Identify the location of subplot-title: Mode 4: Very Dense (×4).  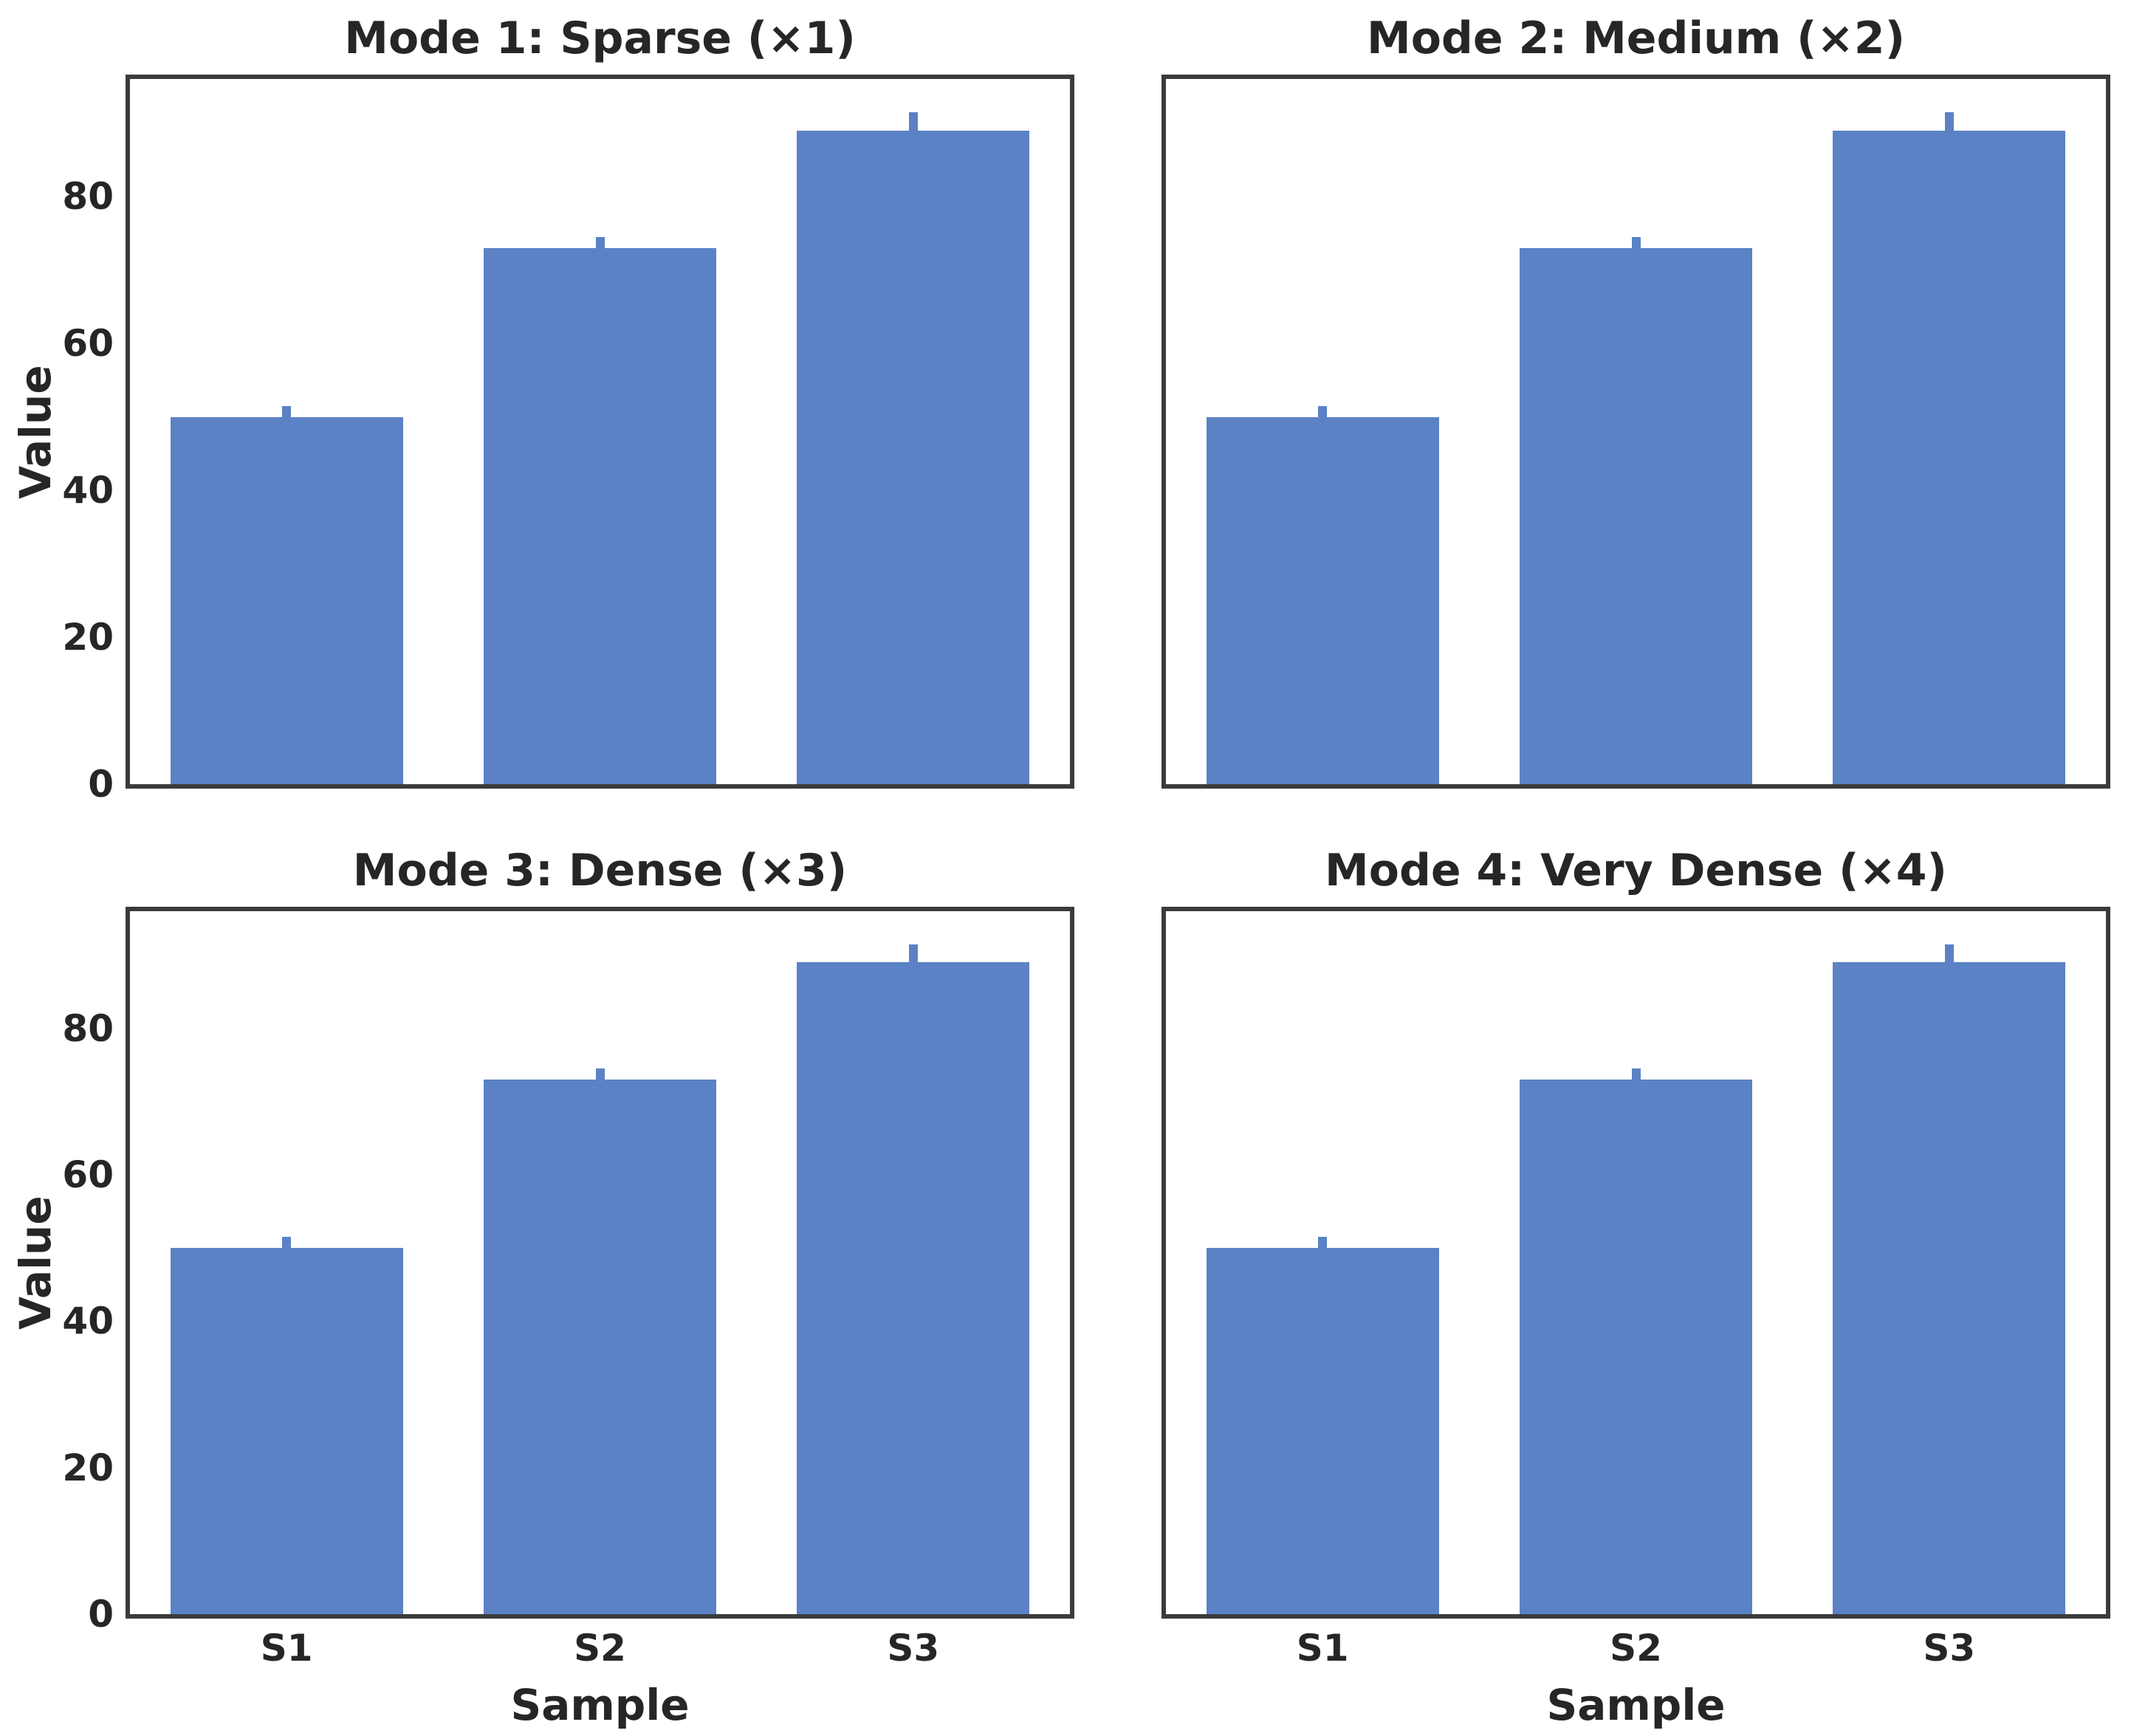
(1636, 870).